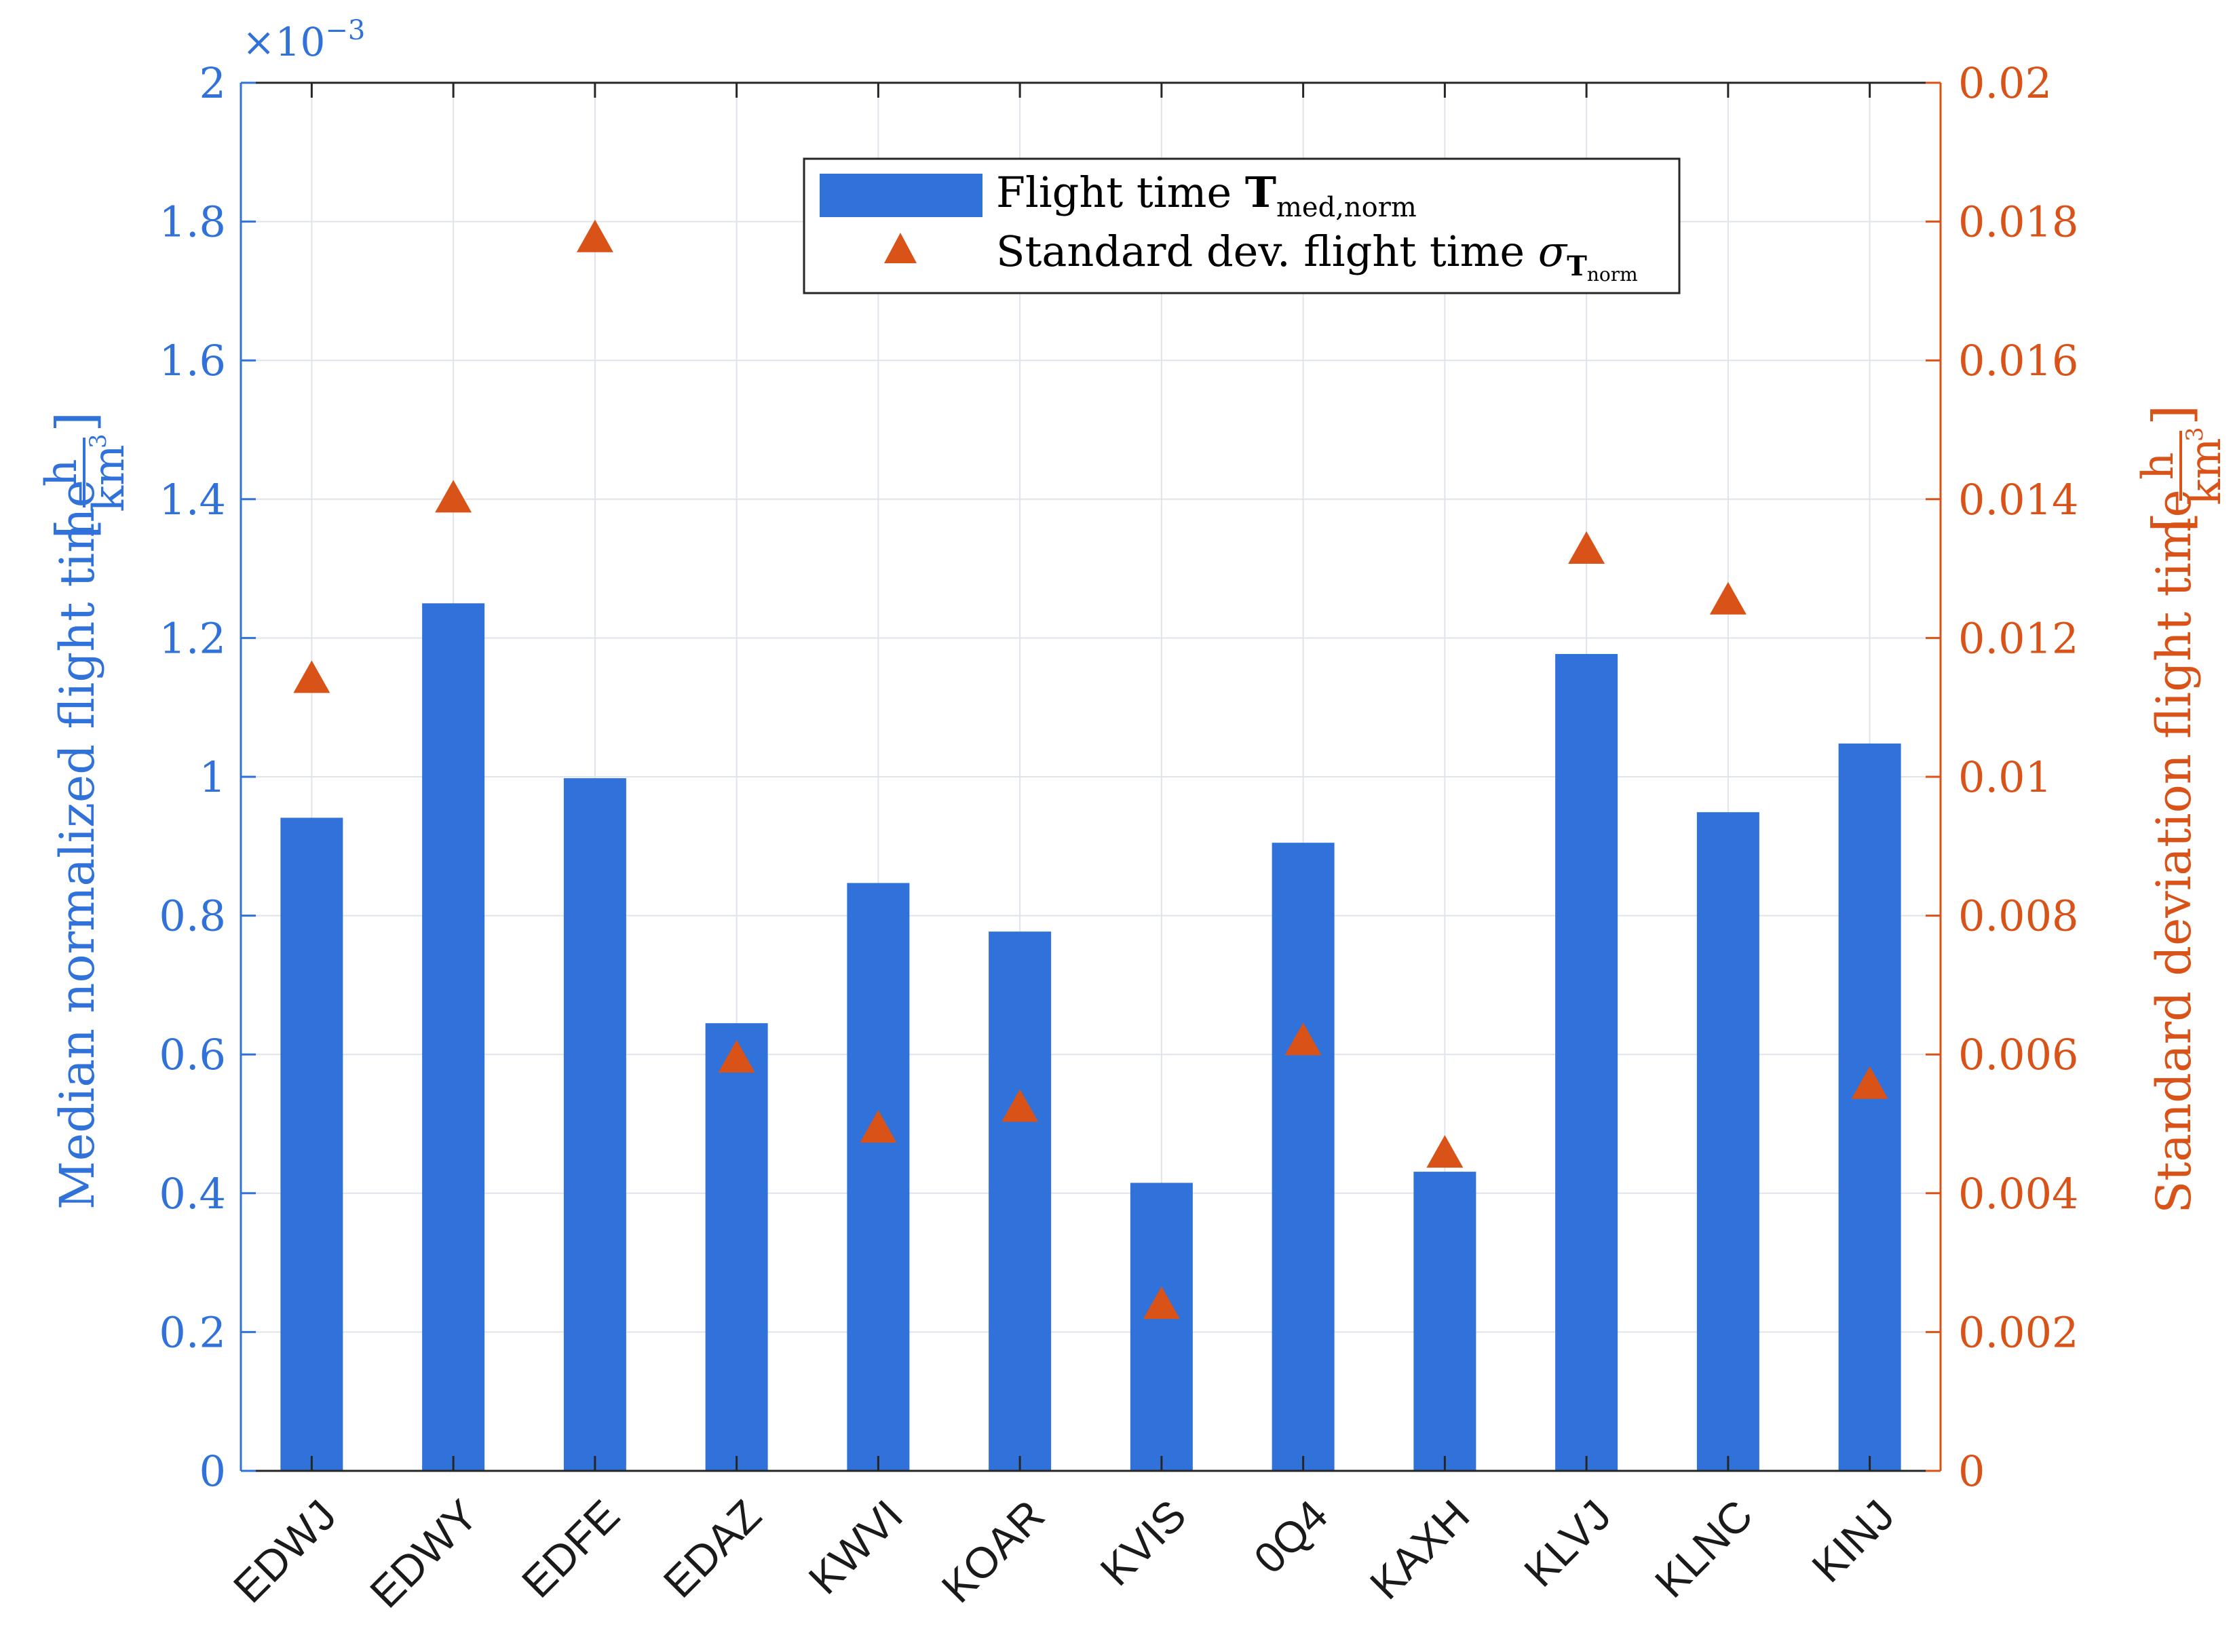 The width and height of the screenshot is (2233, 1652). I want to click on left-tick-label: 1.4, so click(192, 499).